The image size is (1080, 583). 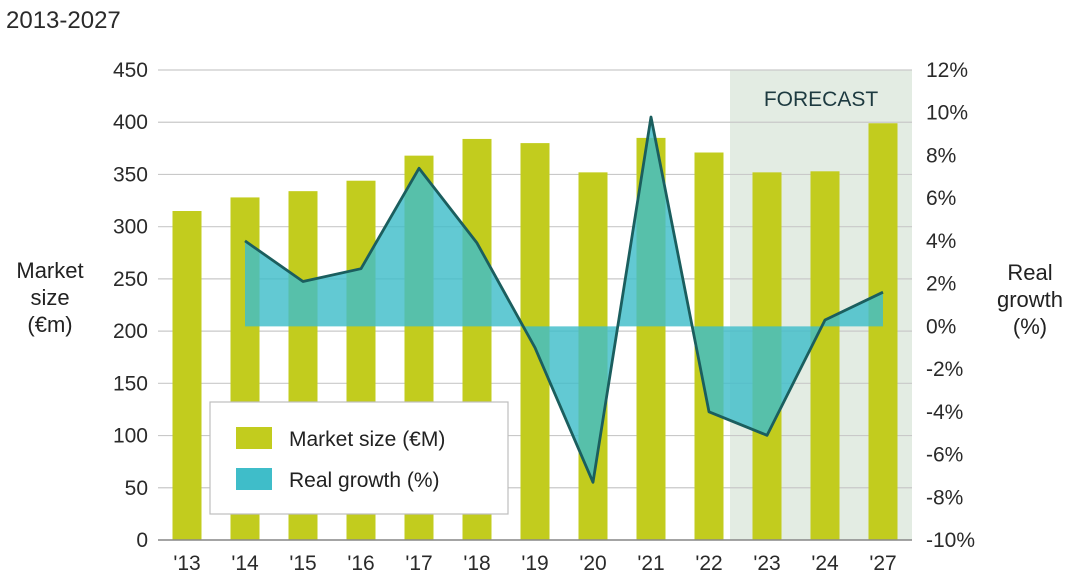 What do you see at coordinates (650, 563) in the screenshot?
I see `x-tick-label: '21` at bounding box center [650, 563].